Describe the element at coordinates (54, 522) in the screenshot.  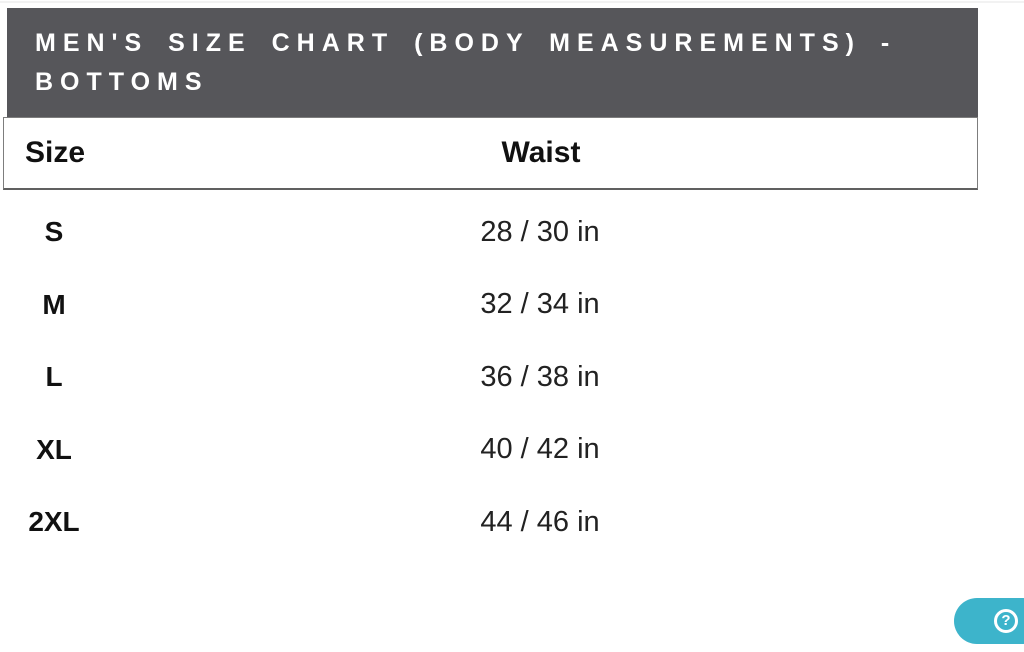
I see `size-cell: 2XL` at that location.